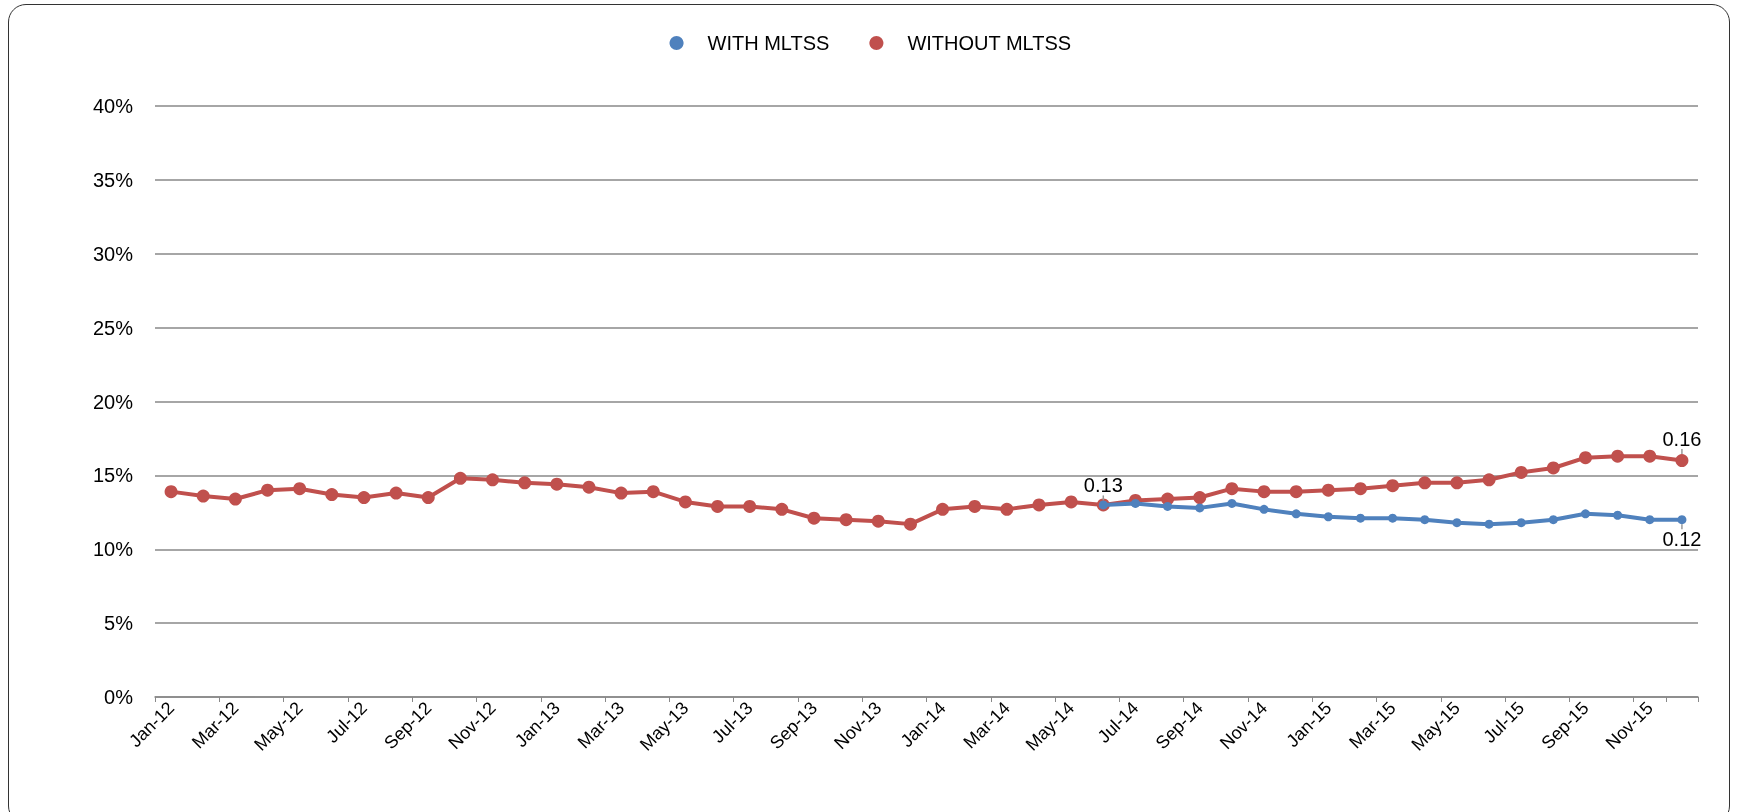  Describe the element at coordinates (119, 623) in the screenshot. I see `y-tick-label: 5%` at that location.